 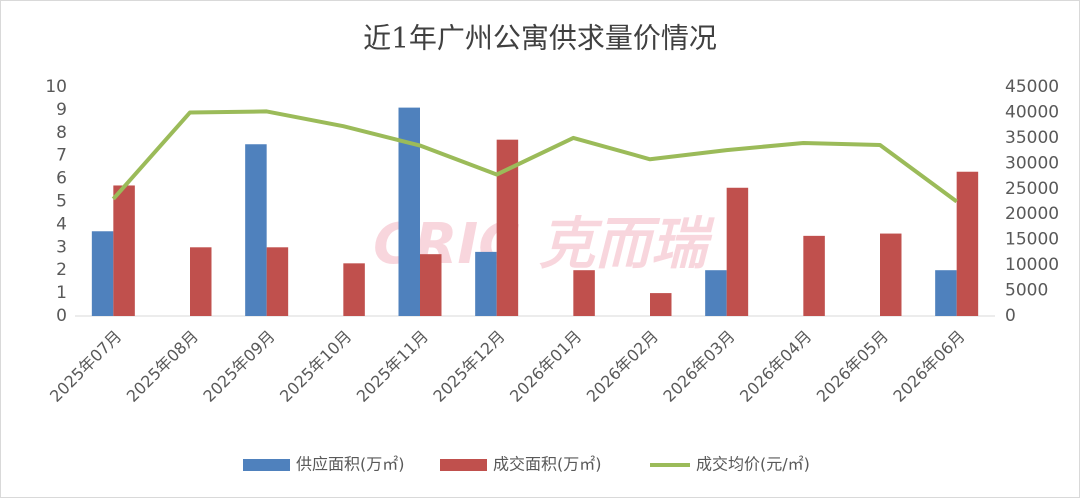 What do you see at coordinates (1032, 214) in the screenshot?
I see `y2-tick-label: 20000` at bounding box center [1032, 214].